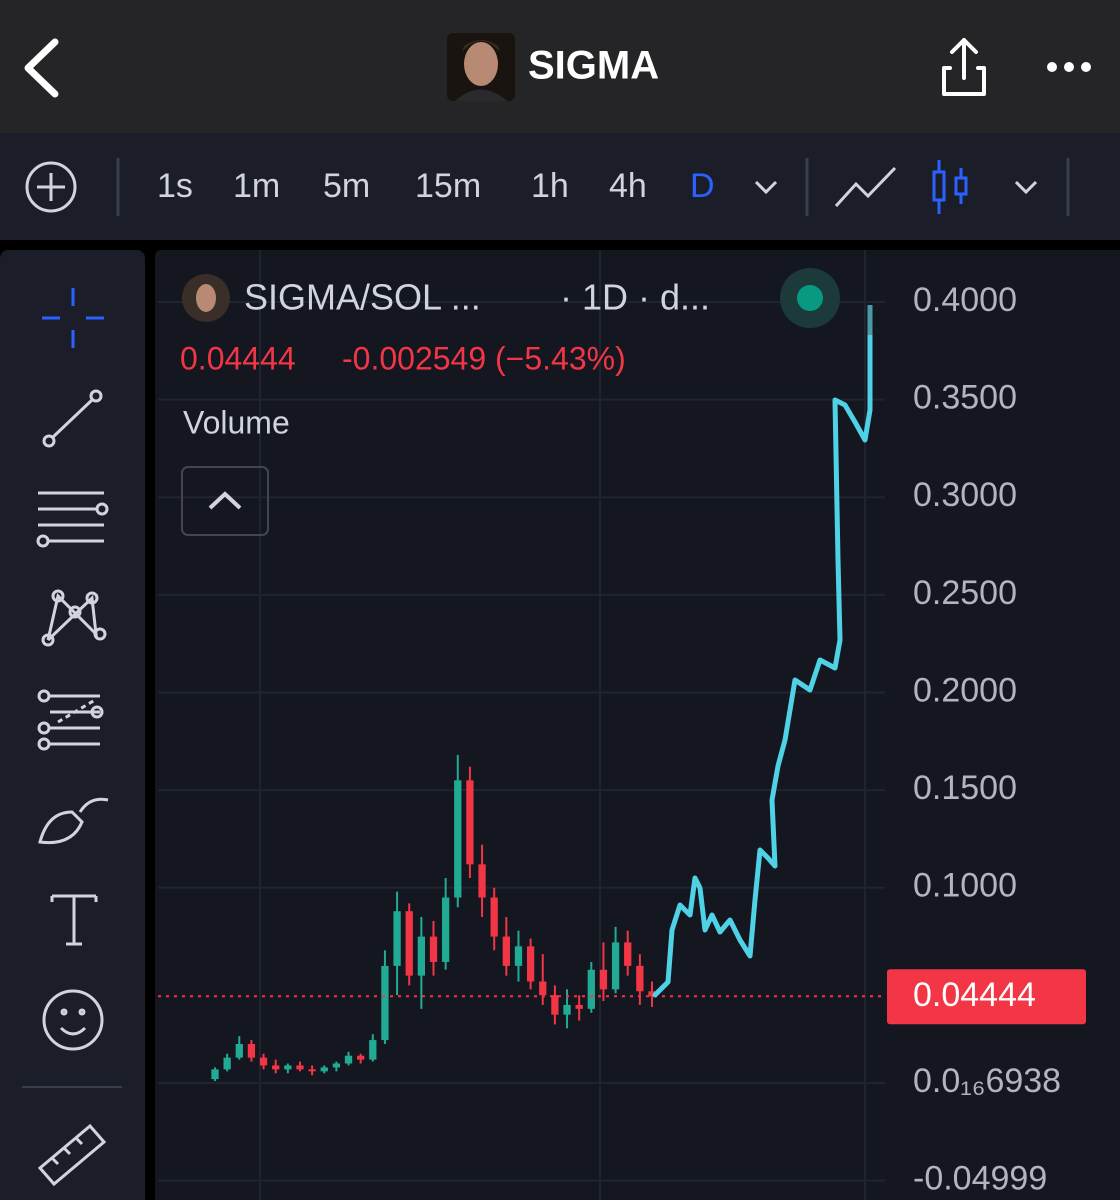 This screenshot has height=1200, width=1120. I want to click on y-tick-label: -0.04999, so click(980, 1179).